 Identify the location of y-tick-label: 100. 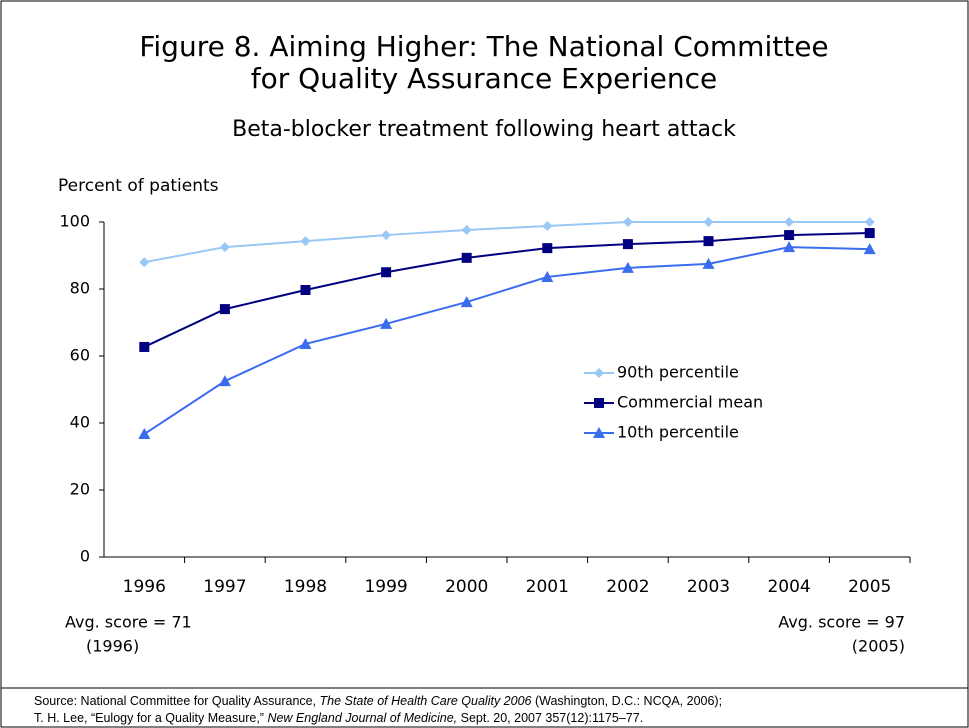
(74, 221).